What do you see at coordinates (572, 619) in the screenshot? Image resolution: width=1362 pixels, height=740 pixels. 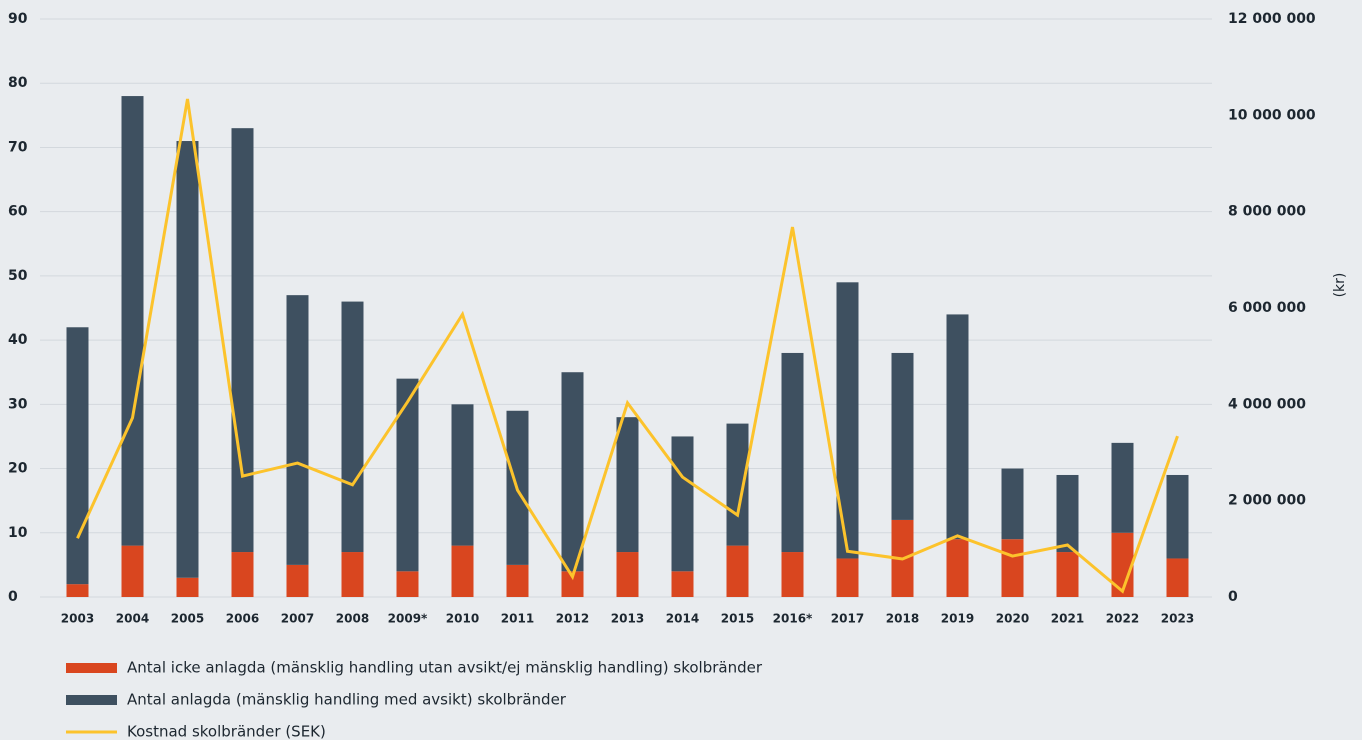 I see `x-tick-label: 2012` at bounding box center [572, 619].